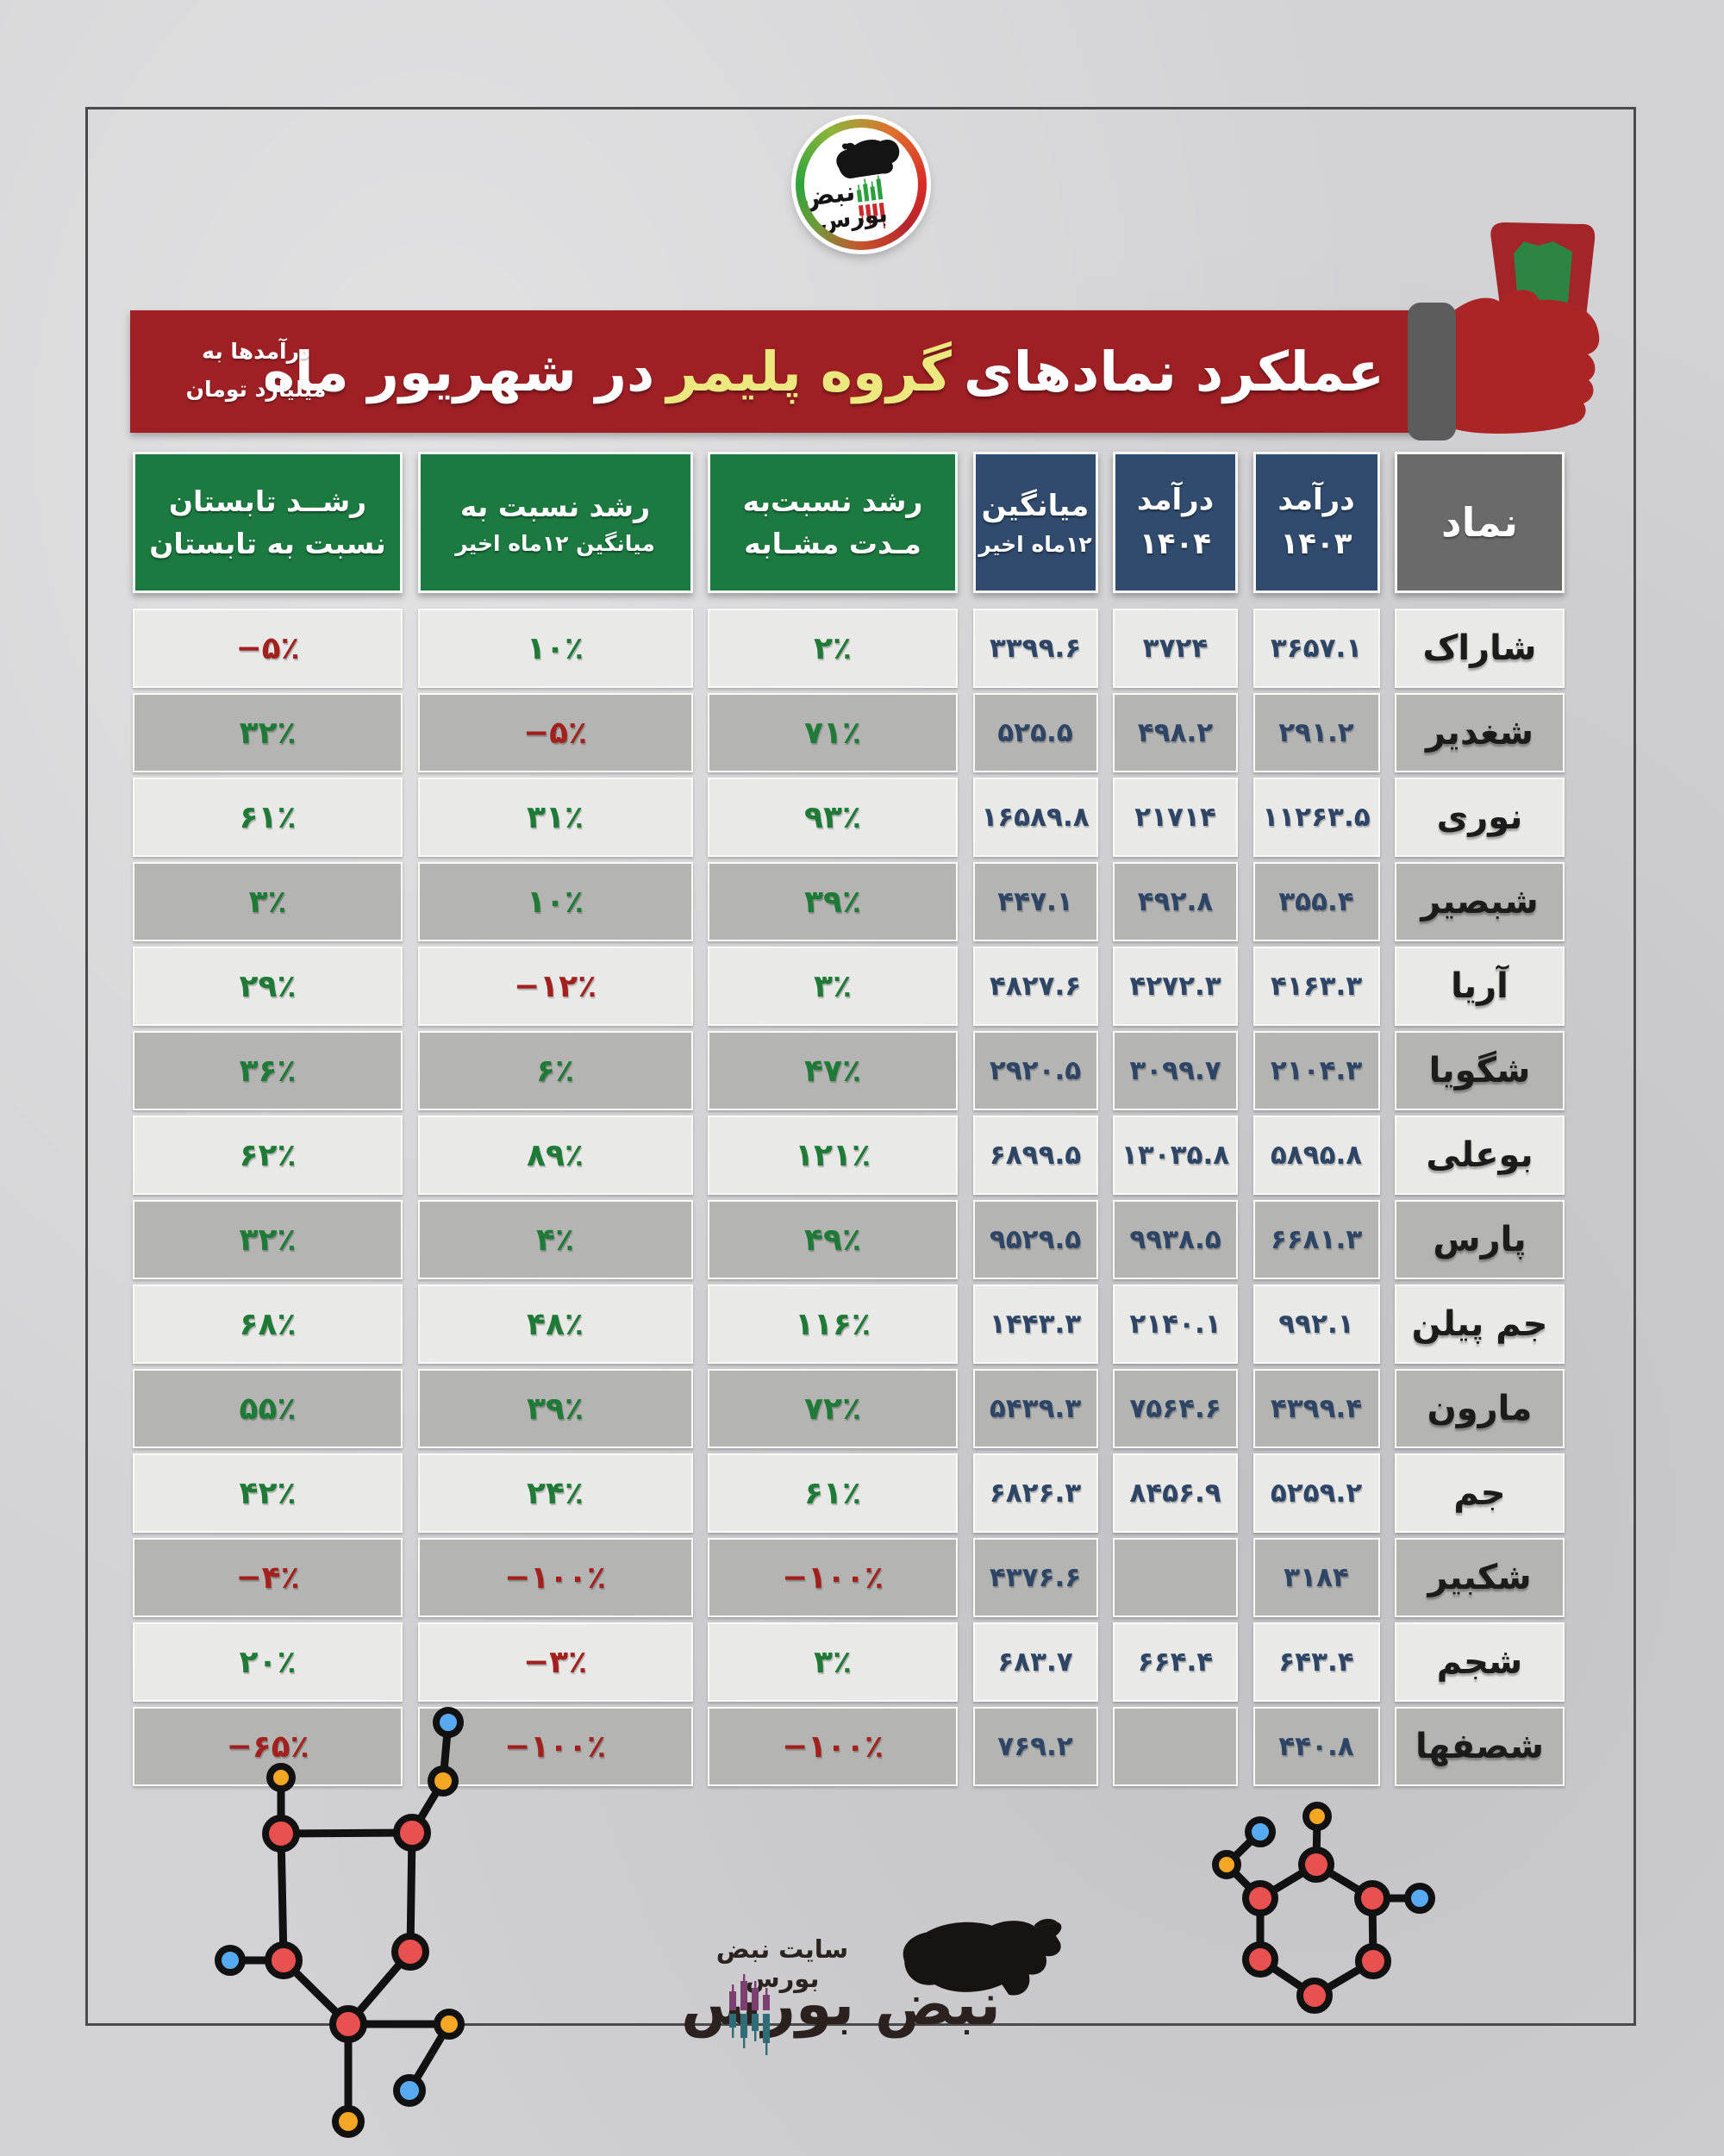 This screenshot has height=2156, width=1724. What do you see at coordinates (268, 522) in the screenshot?
I see `header-growth-summer: رشــد تابستان نسبت به تابستان` at bounding box center [268, 522].